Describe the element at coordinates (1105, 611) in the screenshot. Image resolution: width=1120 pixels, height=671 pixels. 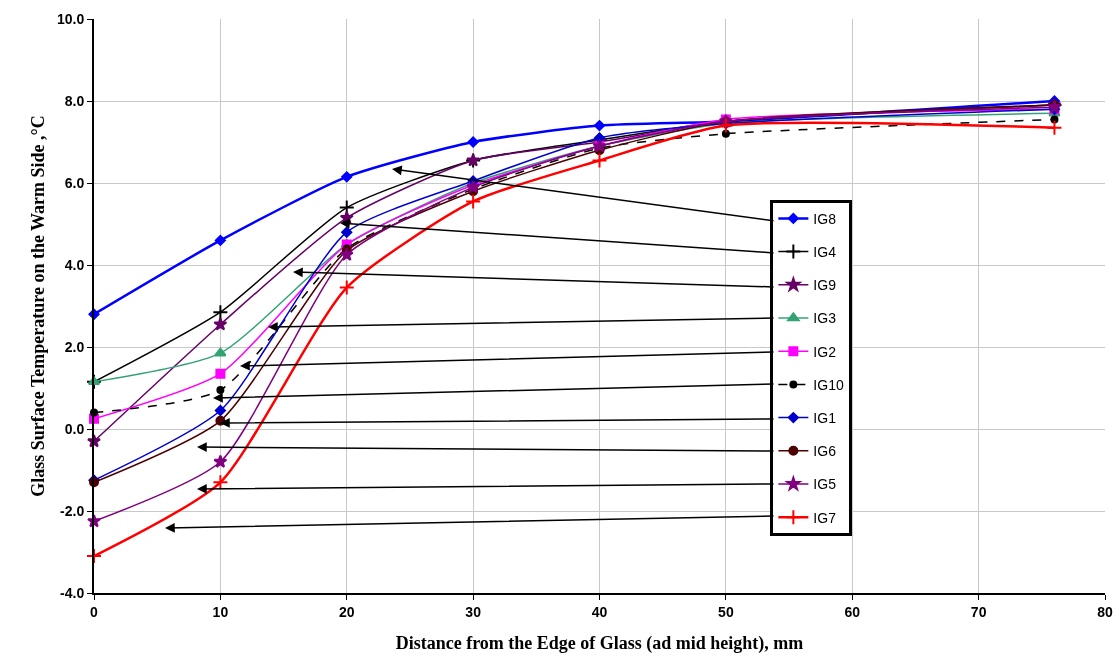
I see `x-tick-label: 80` at that location.